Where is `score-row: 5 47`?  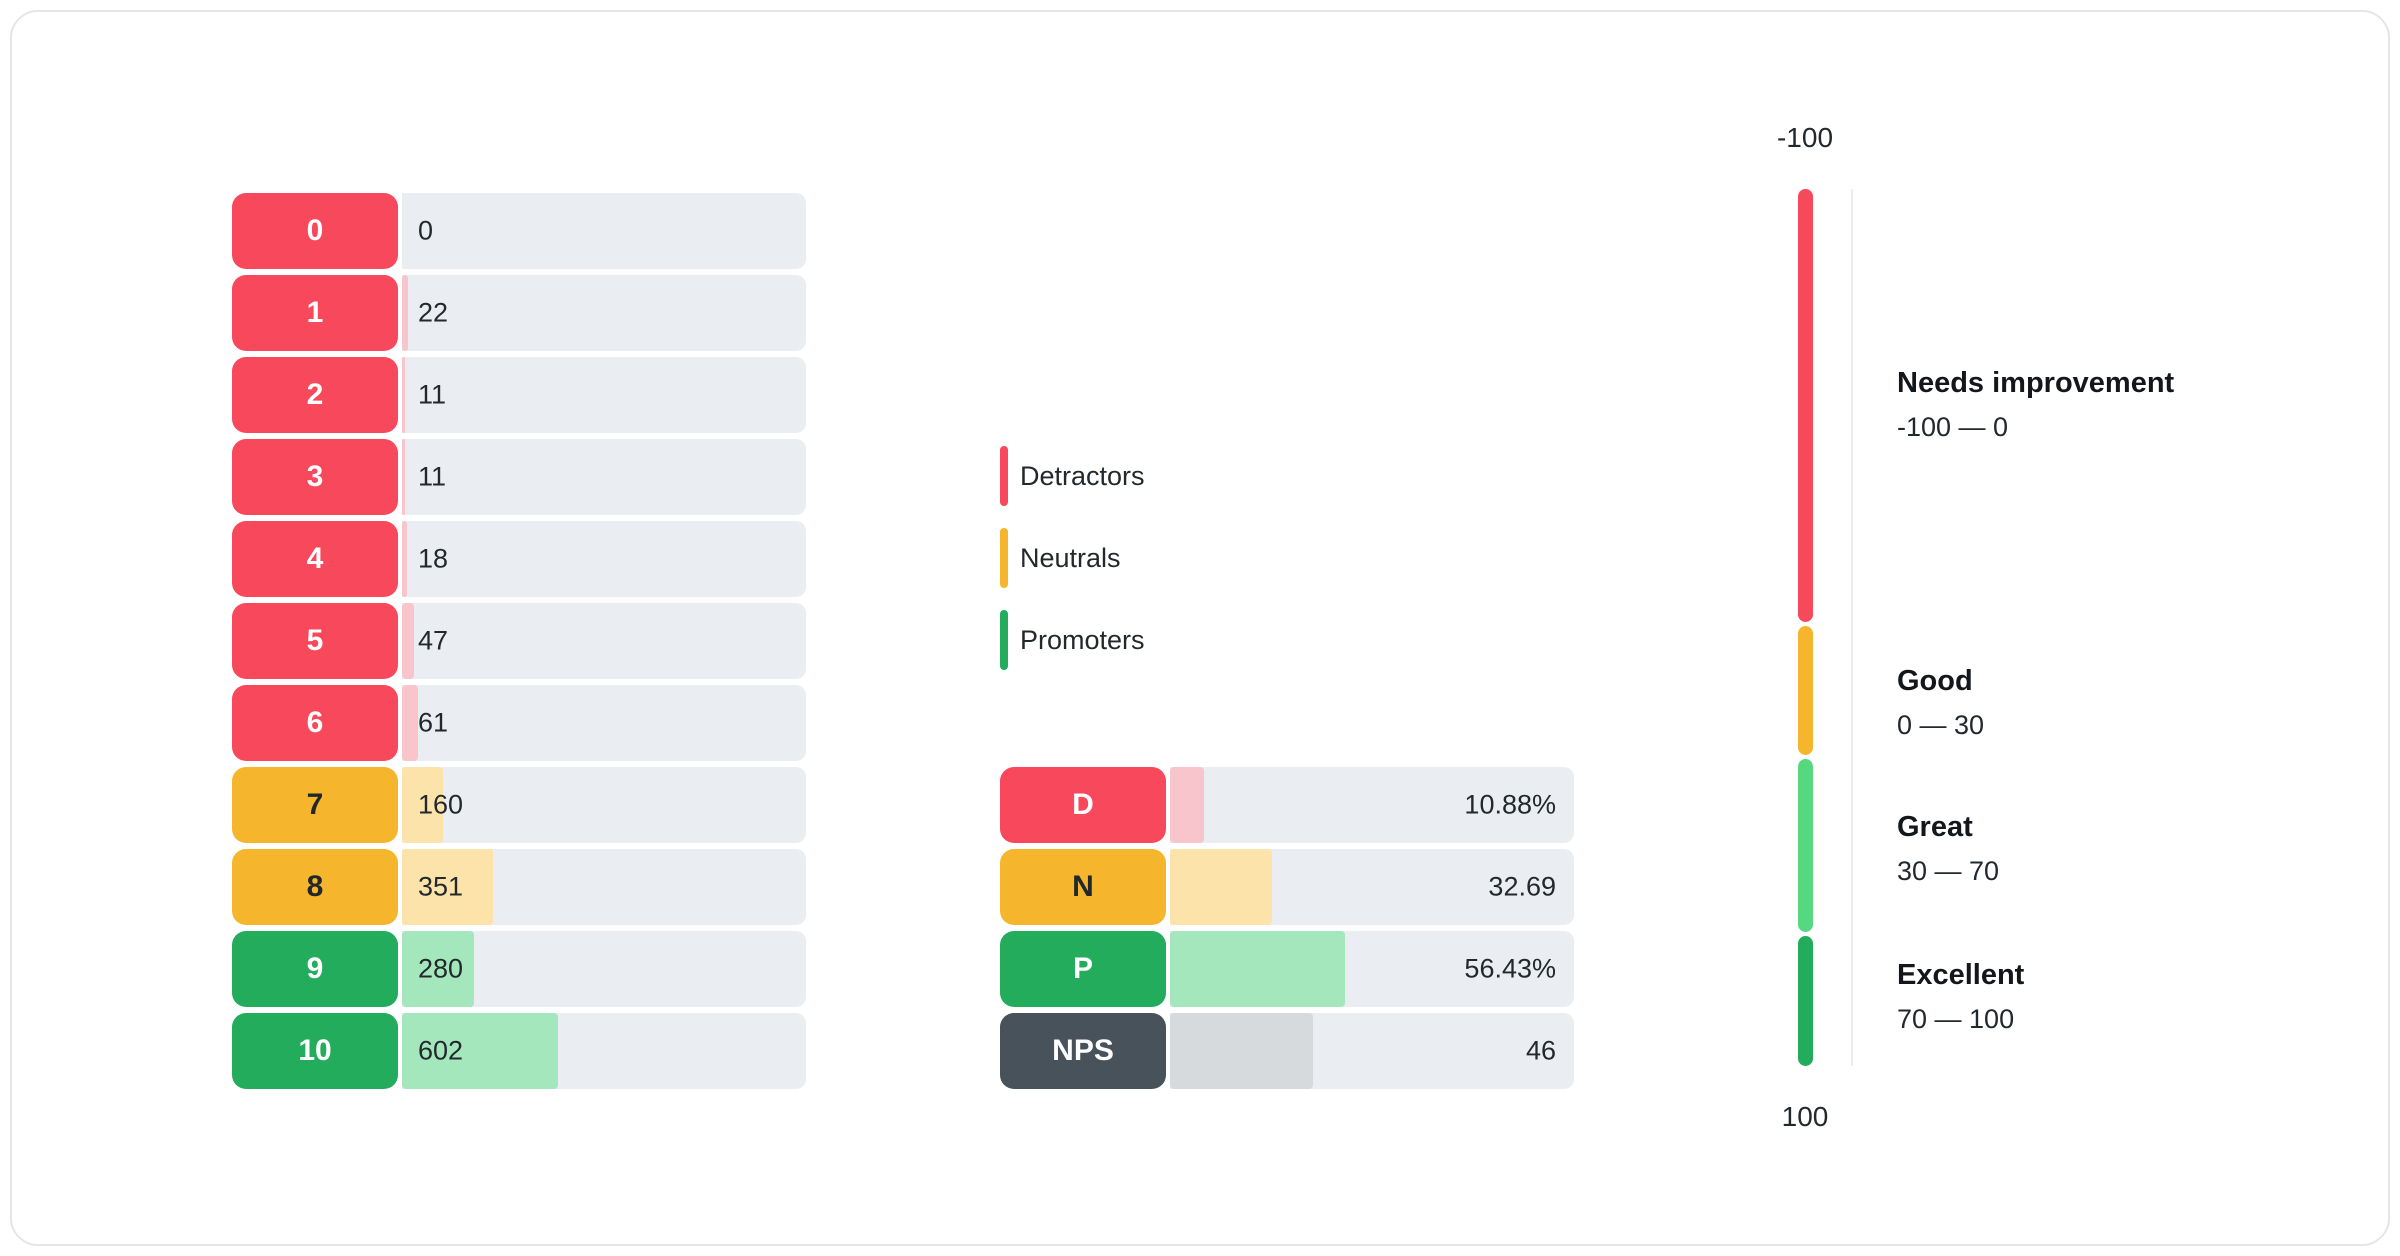
score-row: 5 47 is located at coordinates (519, 641).